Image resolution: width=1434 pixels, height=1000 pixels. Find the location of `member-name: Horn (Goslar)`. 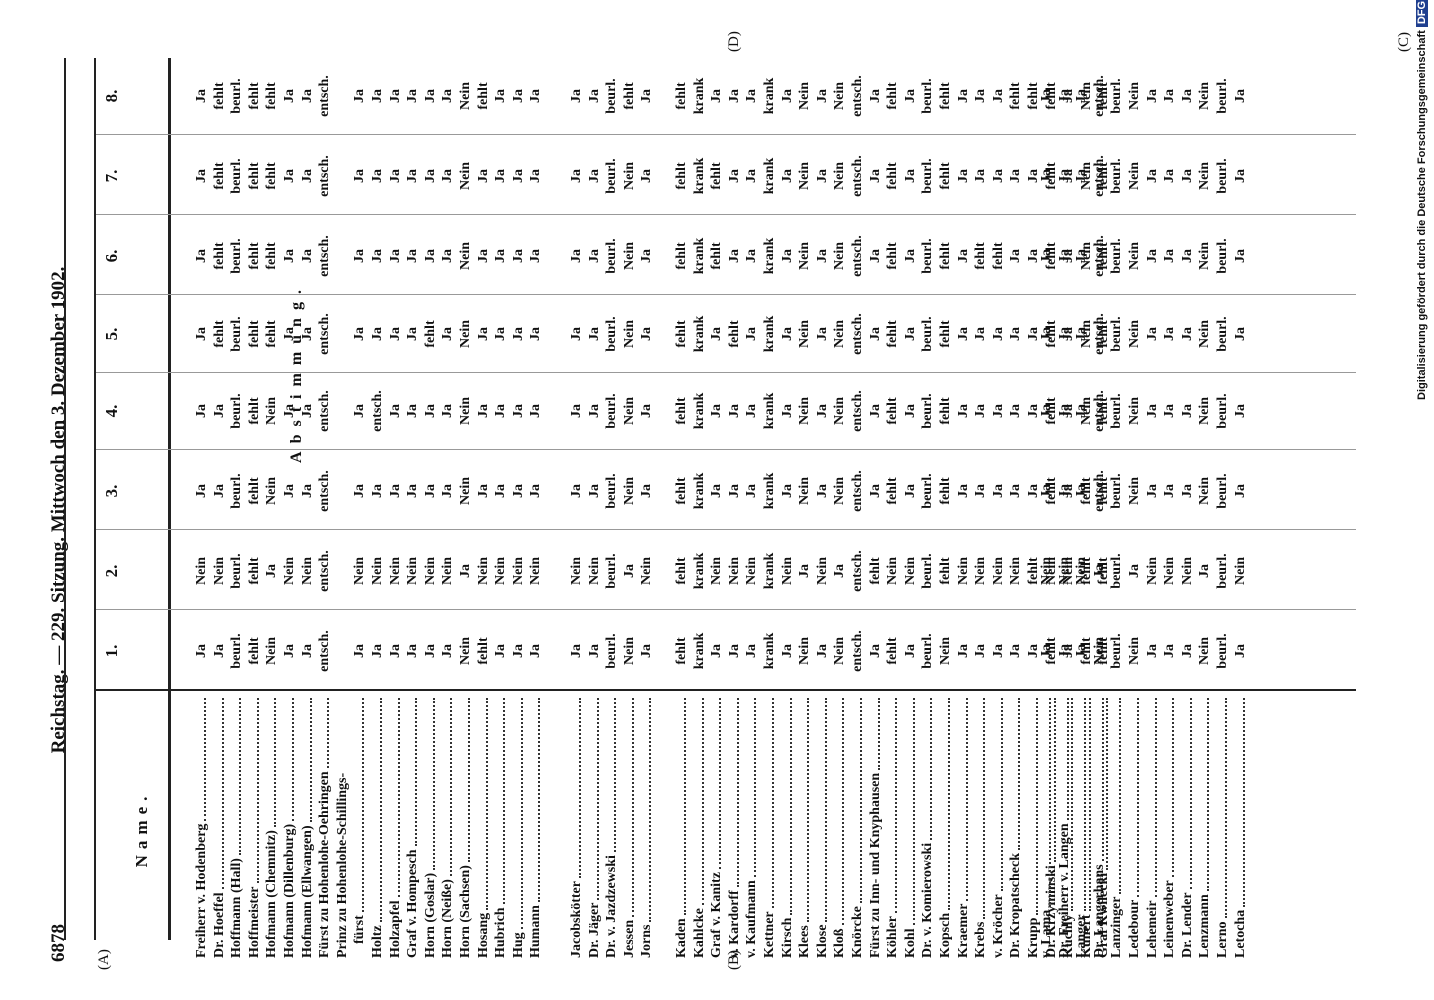

member-name: Horn (Goslar) is located at coordinates (430, 827).